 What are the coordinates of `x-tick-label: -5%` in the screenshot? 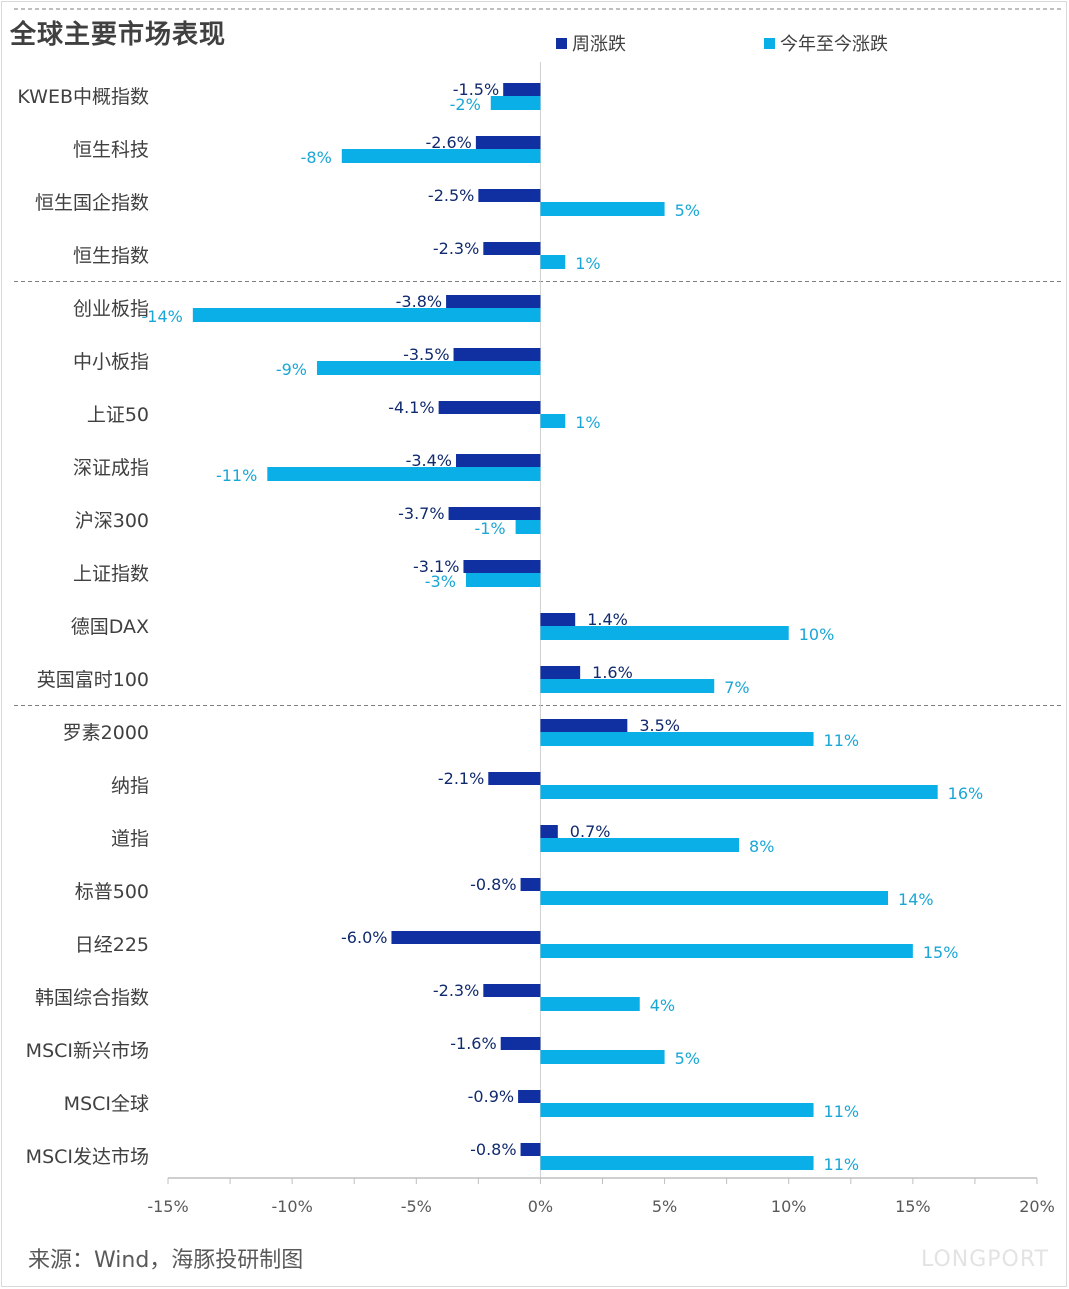 It's located at (416, 1206).